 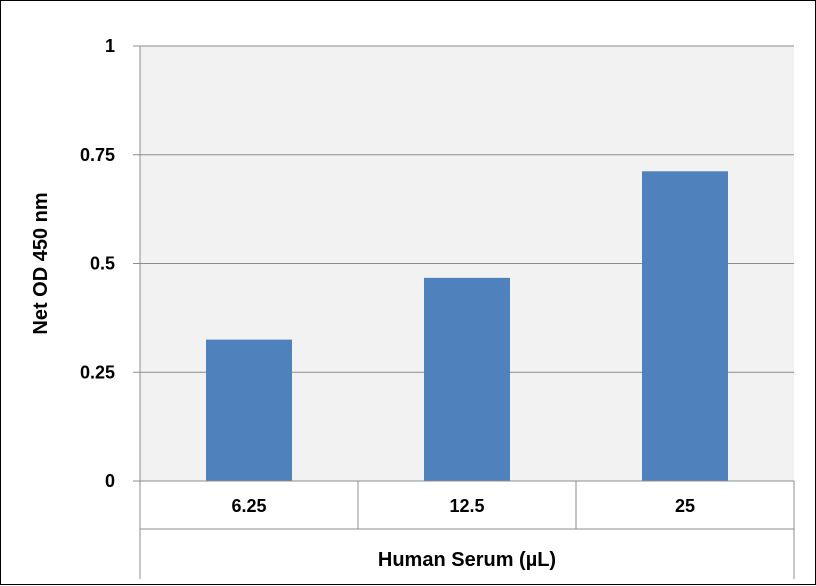 What do you see at coordinates (110, 46) in the screenshot?
I see `y-tick-label: 1` at bounding box center [110, 46].